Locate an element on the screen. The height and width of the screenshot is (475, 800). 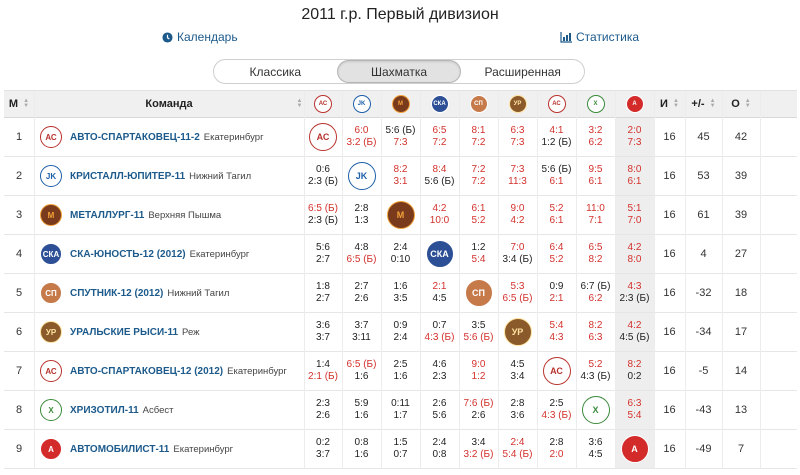
team-name-link: УРАЛЬСКИЕ РЫСИ-11 is located at coordinates (124, 332).